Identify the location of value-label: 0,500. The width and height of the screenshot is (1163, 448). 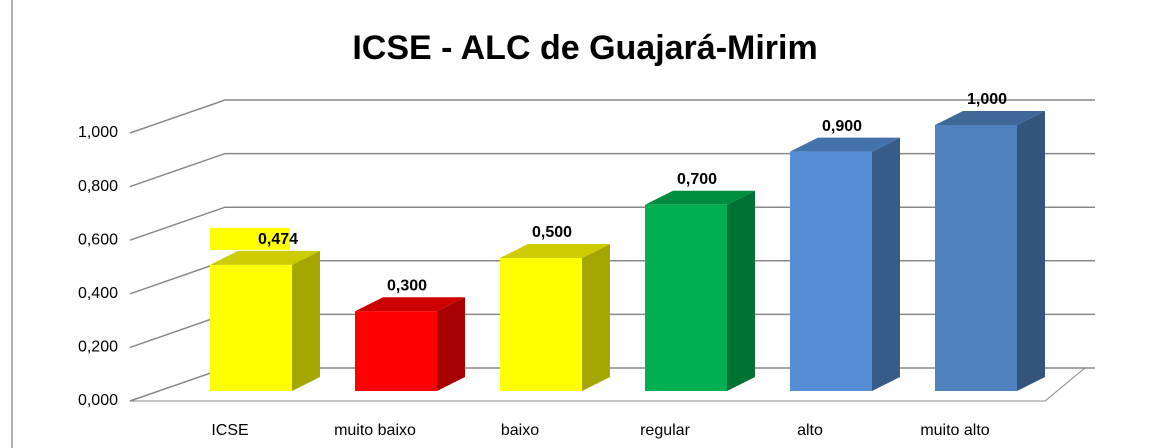
(552, 232).